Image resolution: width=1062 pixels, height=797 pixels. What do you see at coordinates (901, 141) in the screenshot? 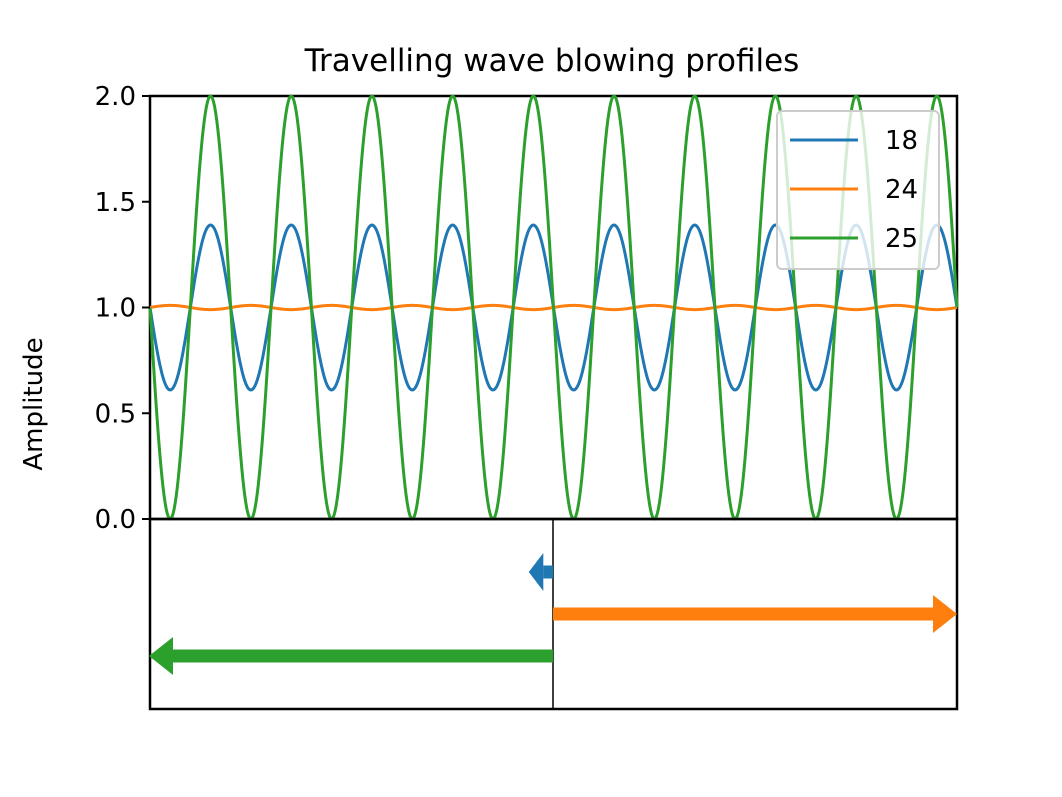
I see `legend-label-18: 18` at bounding box center [901, 141].